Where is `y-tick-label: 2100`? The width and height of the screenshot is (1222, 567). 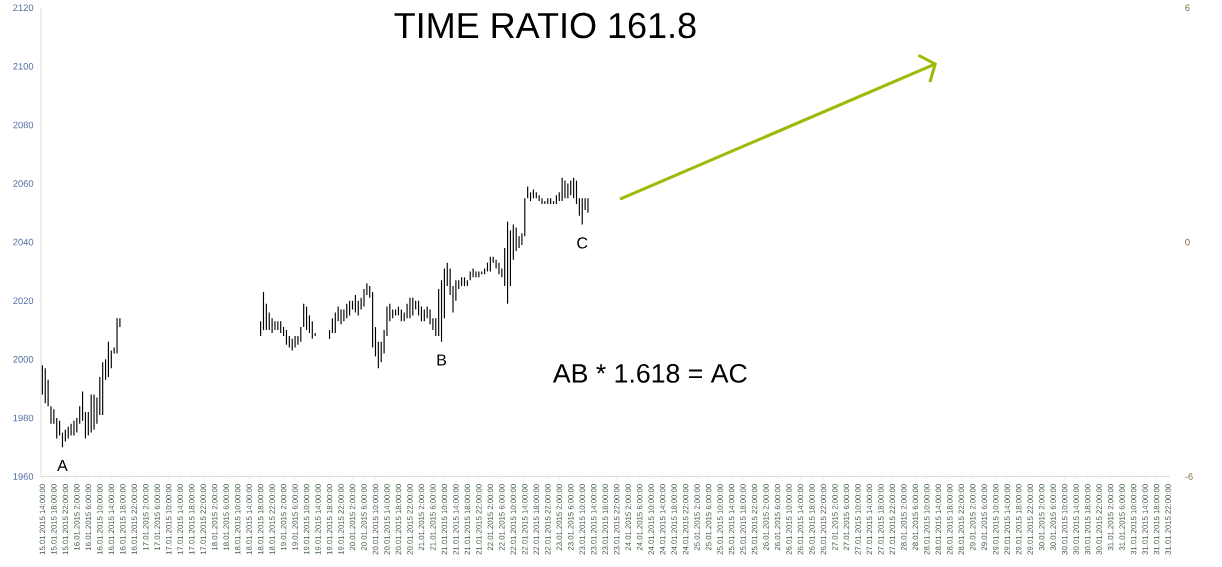 y-tick-label: 2100 is located at coordinates (23, 66).